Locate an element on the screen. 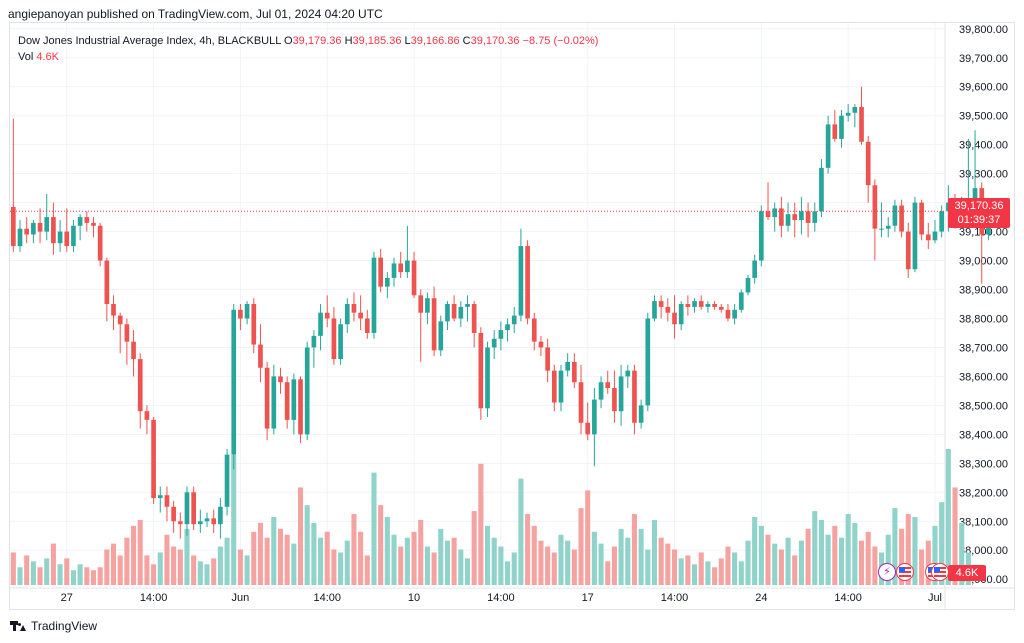 The height and width of the screenshot is (643, 1024). tradingview-brand: TradingView is located at coordinates (53, 626).